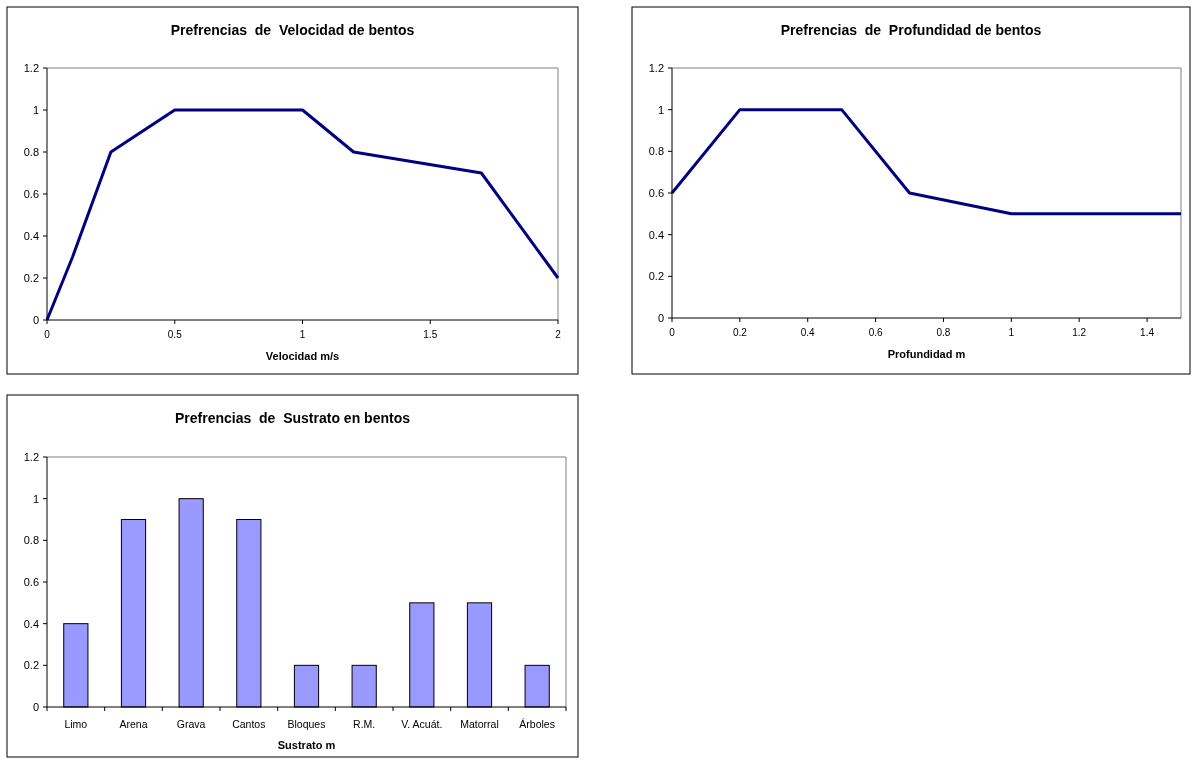 Image resolution: width=1197 pixels, height=760 pixels. Describe the element at coordinates (133, 724) in the screenshot. I see `x-tick-label: Arena` at that location.